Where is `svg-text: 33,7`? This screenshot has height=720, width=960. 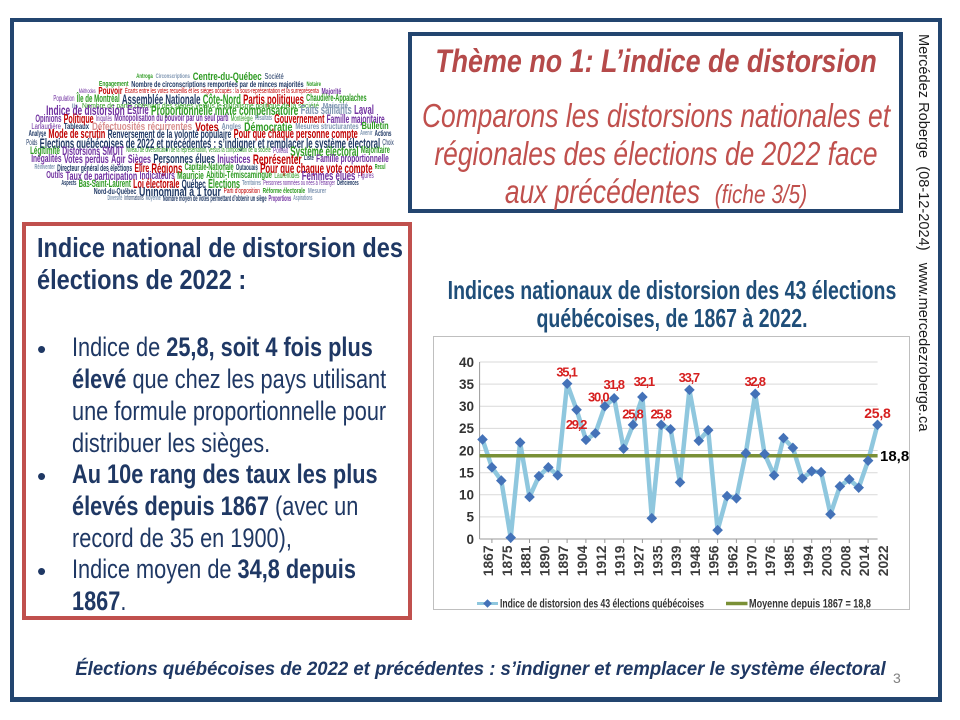
svg-text: 33,7 is located at coordinates (690, 377).